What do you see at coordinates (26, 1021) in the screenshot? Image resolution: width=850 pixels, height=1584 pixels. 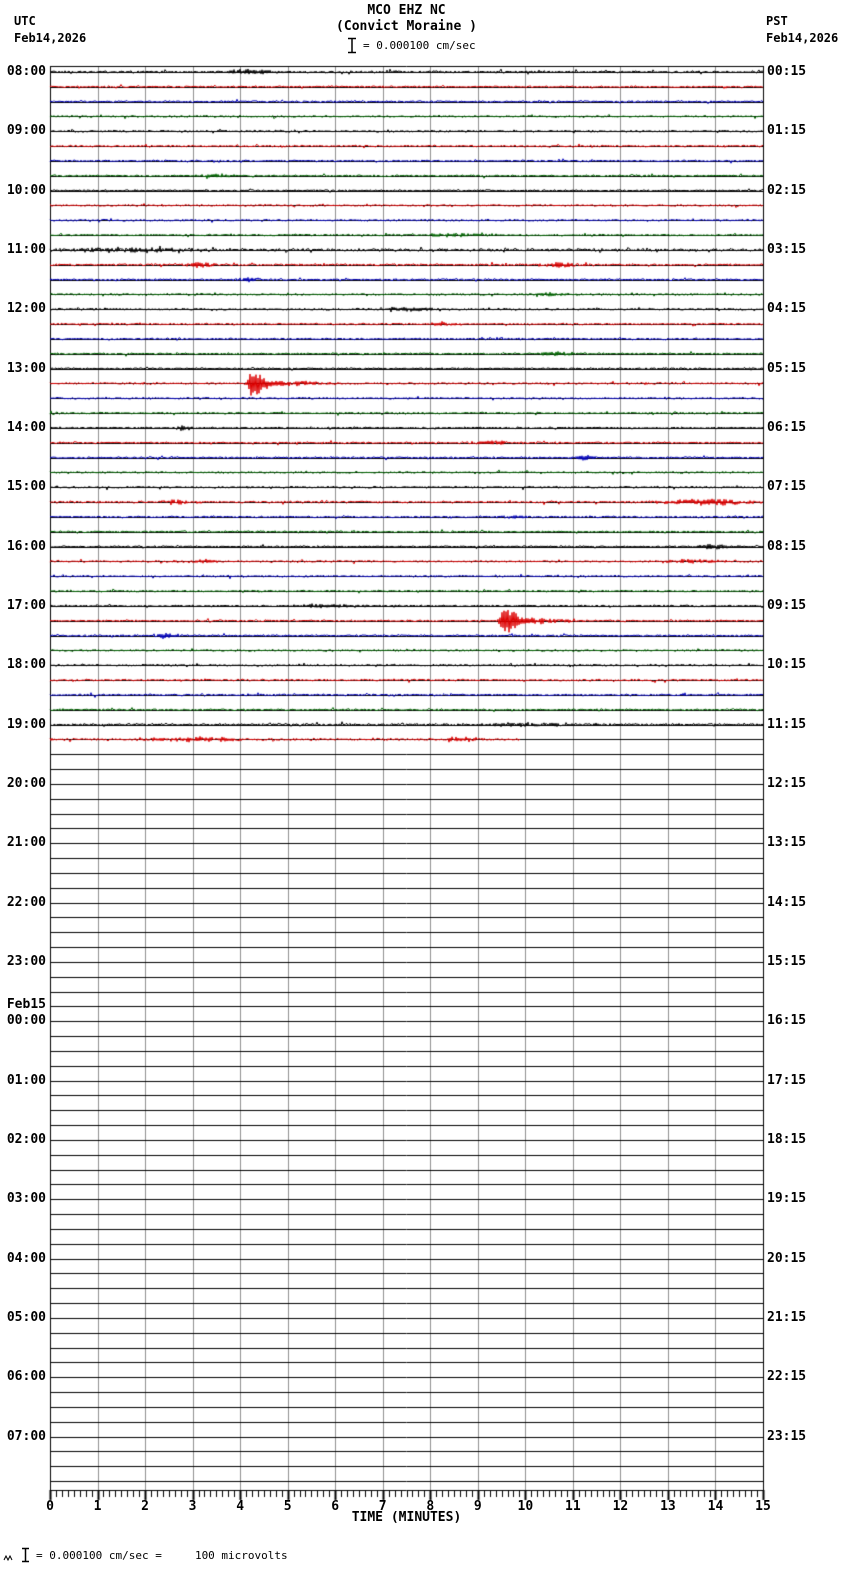 I see `utc-hour-label: 00:00` at bounding box center [26, 1021].